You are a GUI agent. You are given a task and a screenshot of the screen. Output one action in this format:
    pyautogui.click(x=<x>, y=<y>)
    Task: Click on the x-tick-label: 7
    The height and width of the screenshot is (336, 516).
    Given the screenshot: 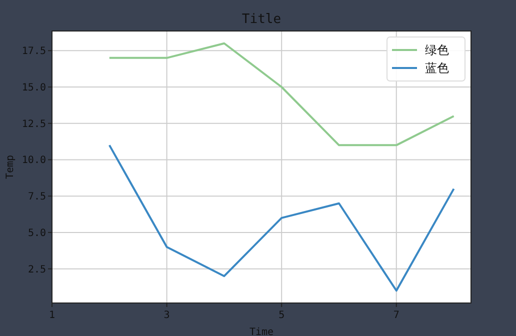 What is the action you would take?
    pyautogui.click(x=396, y=315)
    